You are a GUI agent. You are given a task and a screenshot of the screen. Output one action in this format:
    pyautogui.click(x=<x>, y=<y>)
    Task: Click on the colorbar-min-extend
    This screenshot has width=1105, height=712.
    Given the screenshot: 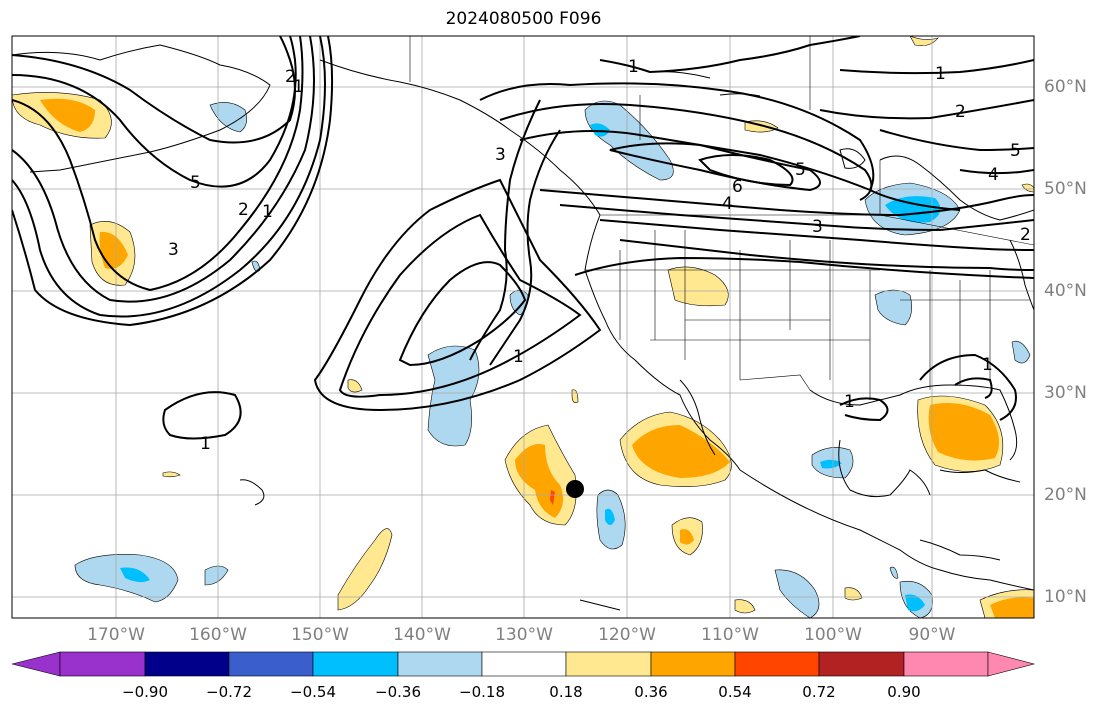 What is the action you would take?
    pyautogui.click(x=36, y=664)
    